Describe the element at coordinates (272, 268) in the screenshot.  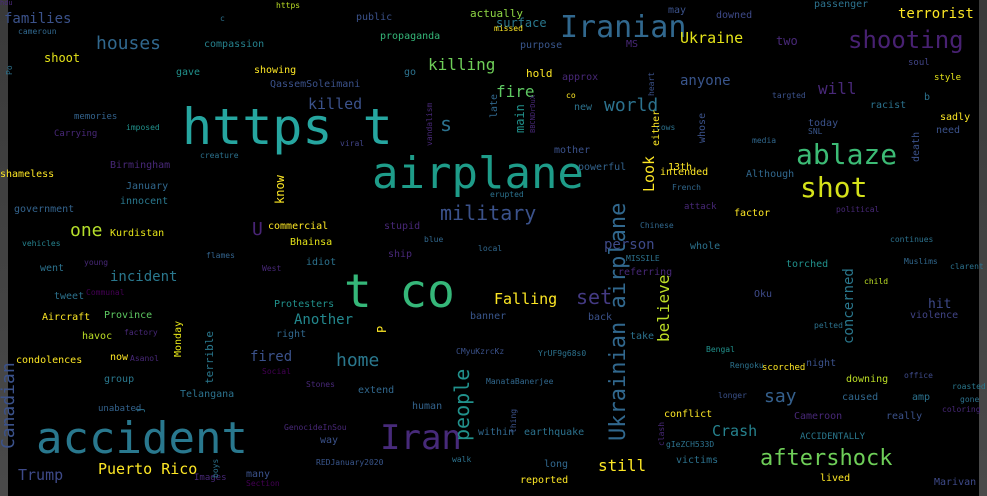
I see `cloud-word: West` at that location.